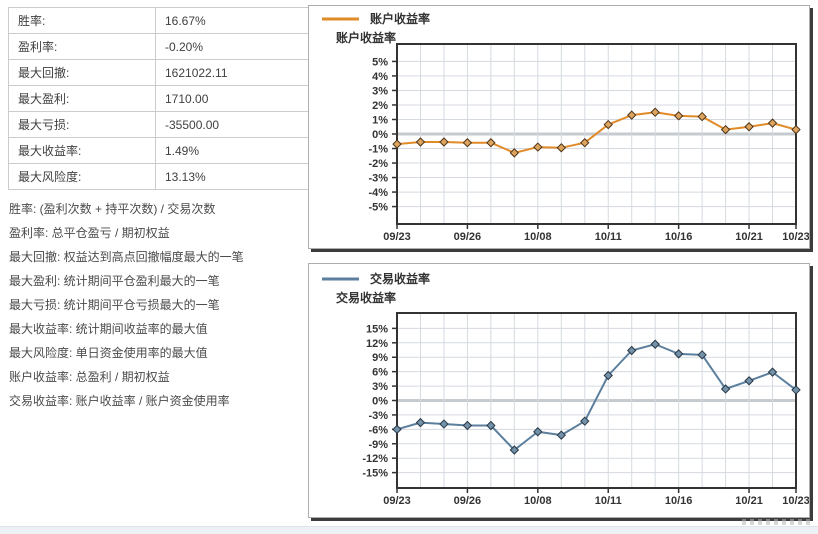 The image size is (818, 534). I want to click on y-tick-label: -4%, so click(378, 193).